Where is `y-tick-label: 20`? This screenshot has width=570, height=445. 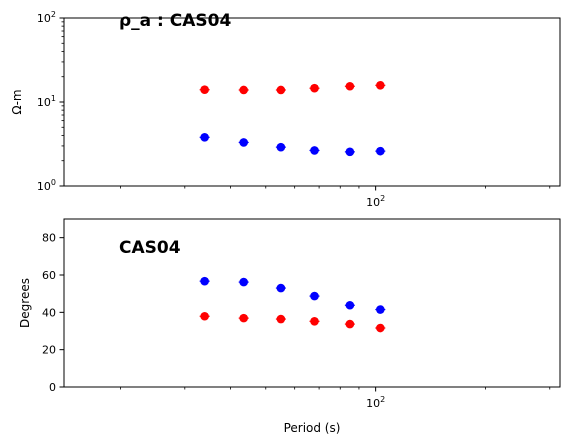
y-tick-label: 20 is located at coordinates (49, 350).